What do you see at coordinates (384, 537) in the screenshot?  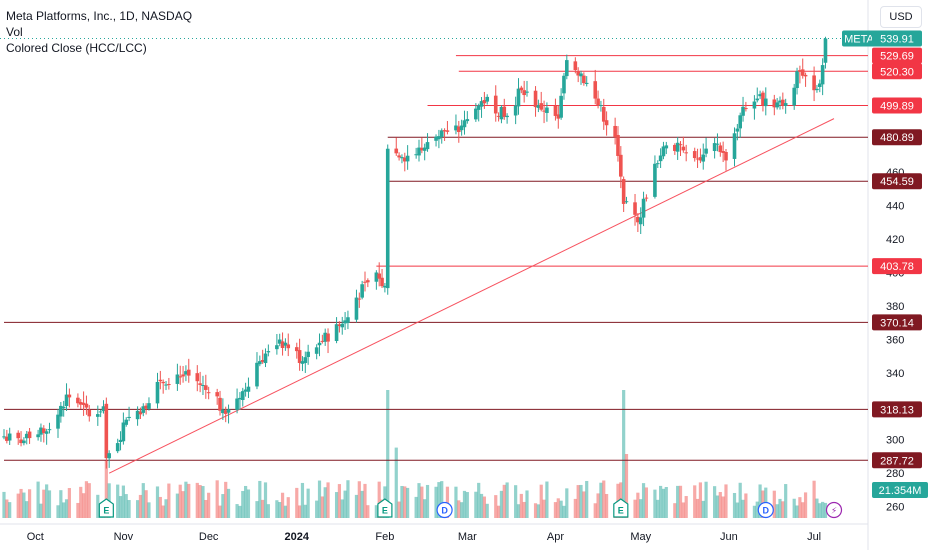 I see `x-tick-label: Feb` at bounding box center [384, 537].